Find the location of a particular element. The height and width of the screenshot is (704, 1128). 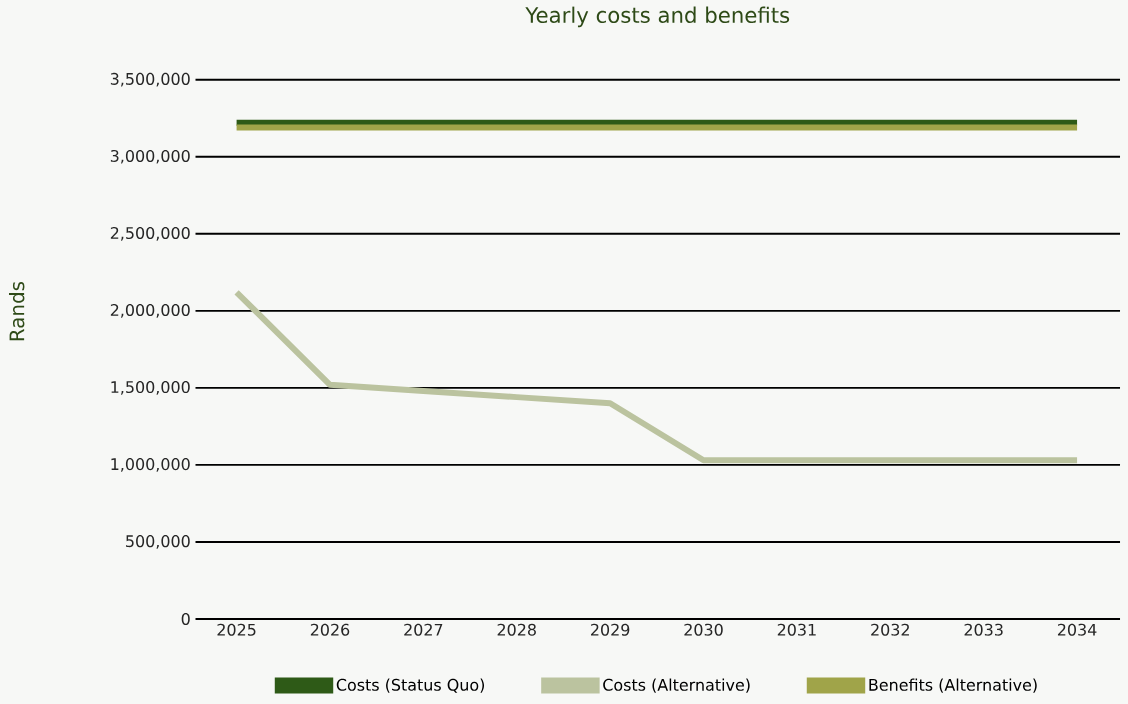

legend-label: Costs (Alternative) is located at coordinates (676, 685).